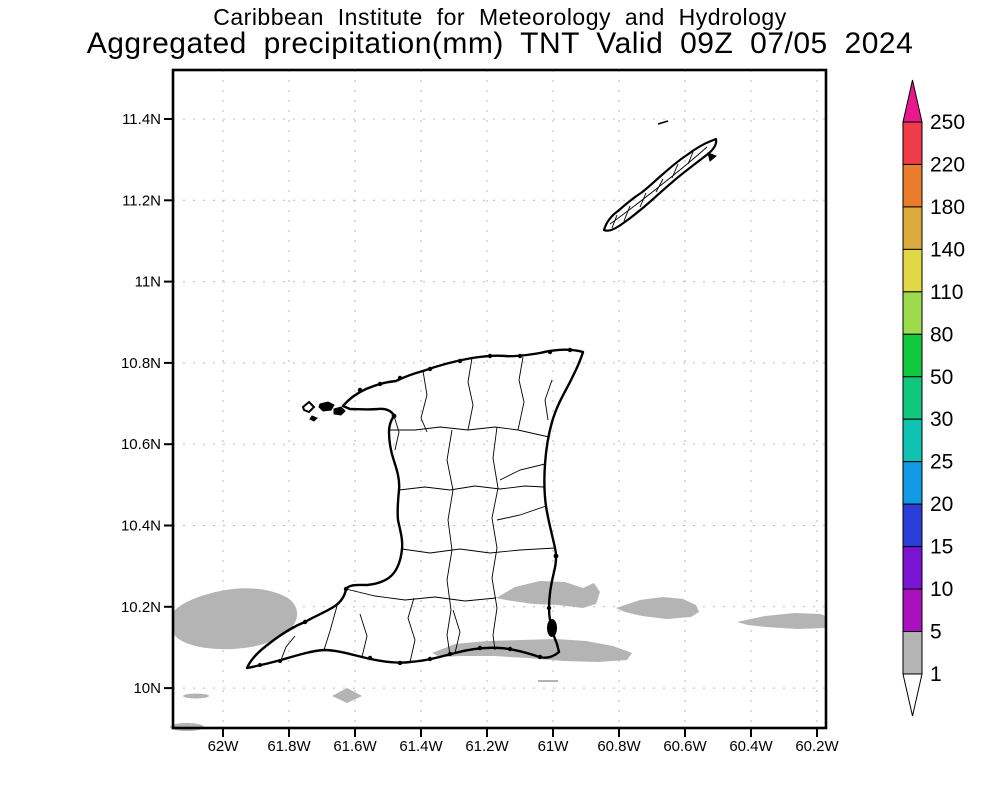 This screenshot has height=800, width=1000. What do you see at coordinates (487, 746) in the screenshot?
I see `x-axis-tick-label: 61.2W` at bounding box center [487, 746].